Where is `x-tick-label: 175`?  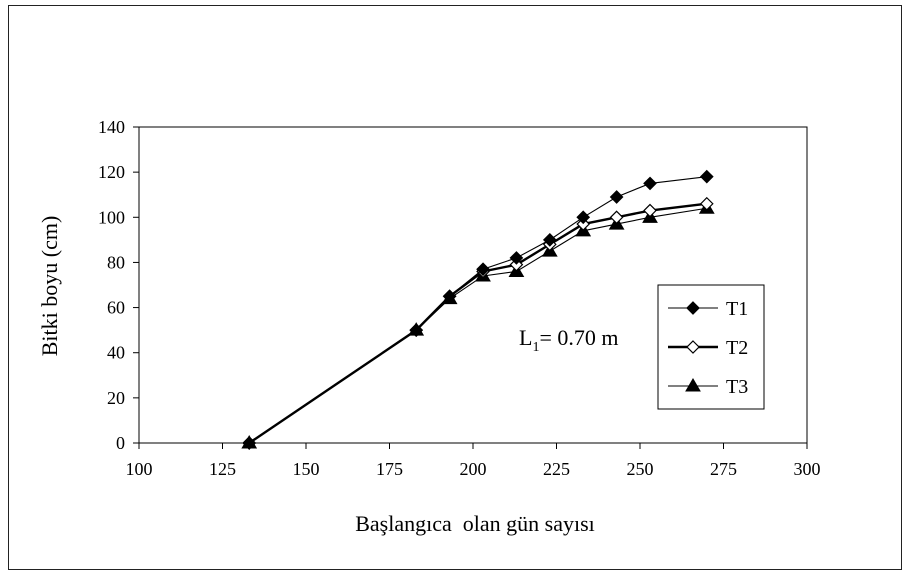
x-tick-label: 175 is located at coordinates (389, 469).